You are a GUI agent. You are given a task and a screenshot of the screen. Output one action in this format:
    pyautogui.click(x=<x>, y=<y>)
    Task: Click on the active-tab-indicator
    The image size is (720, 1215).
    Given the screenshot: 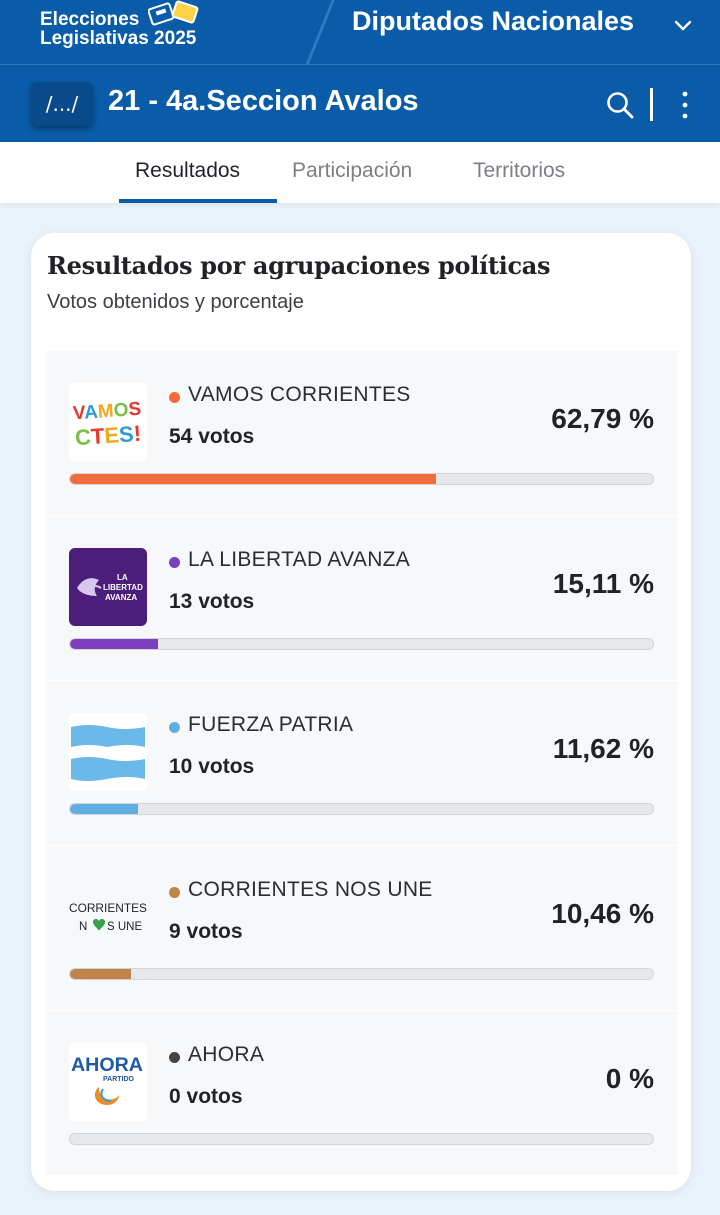 What is the action you would take?
    pyautogui.click(x=198, y=201)
    